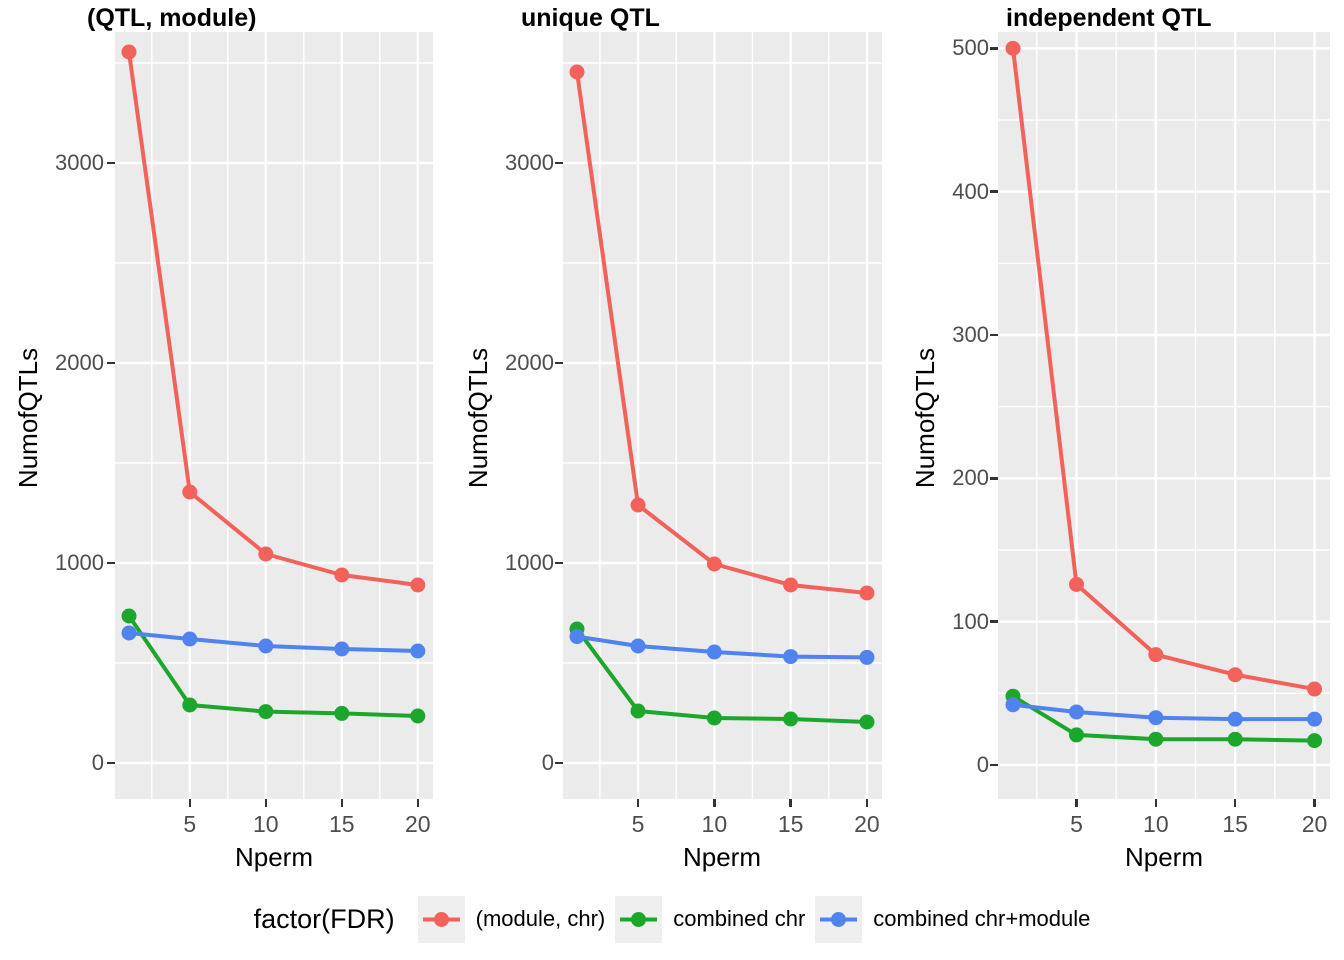  What do you see at coordinates (79, 562) in the screenshot?
I see `y-tick-label: 1000` at bounding box center [79, 562].